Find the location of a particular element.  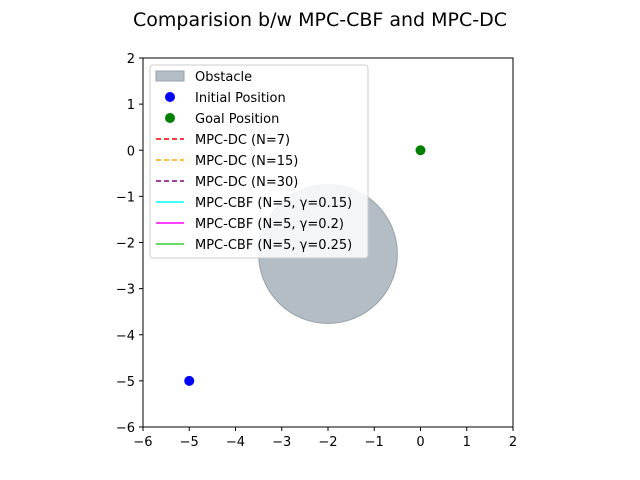

legend-label: Initial Position is located at coordinates (240, 98).